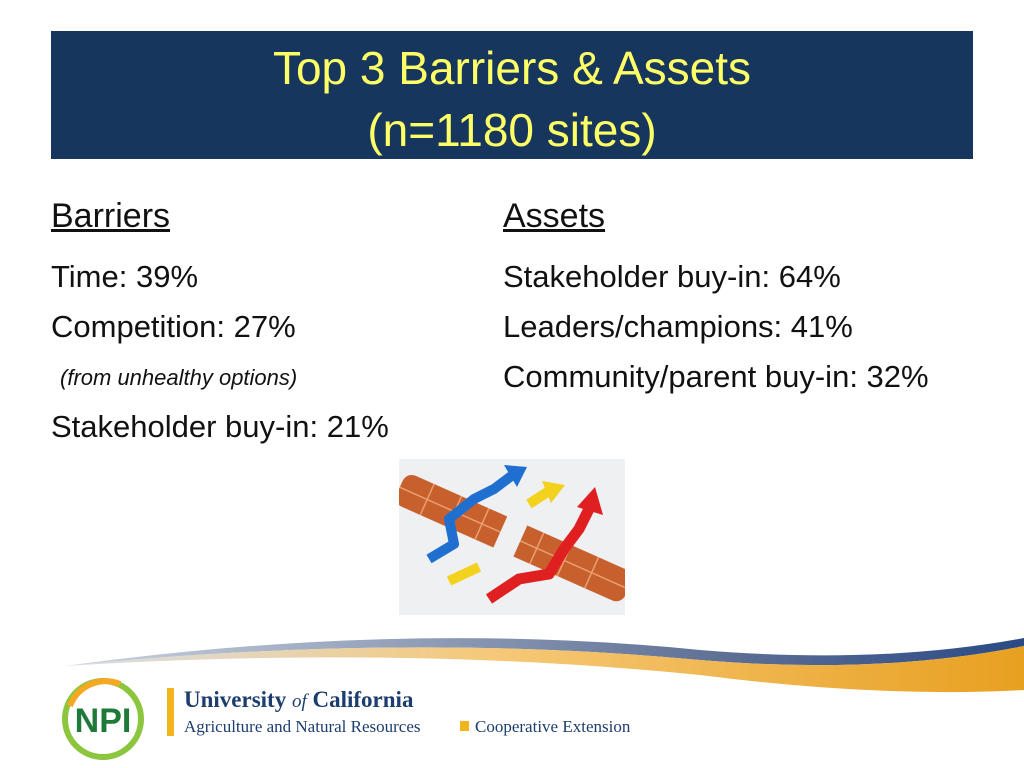 The image size is (1024, 768). What do you see at coordinates (464, 726) in the screenshot?
I see `bullet-square` at bounding box center [464, 726].